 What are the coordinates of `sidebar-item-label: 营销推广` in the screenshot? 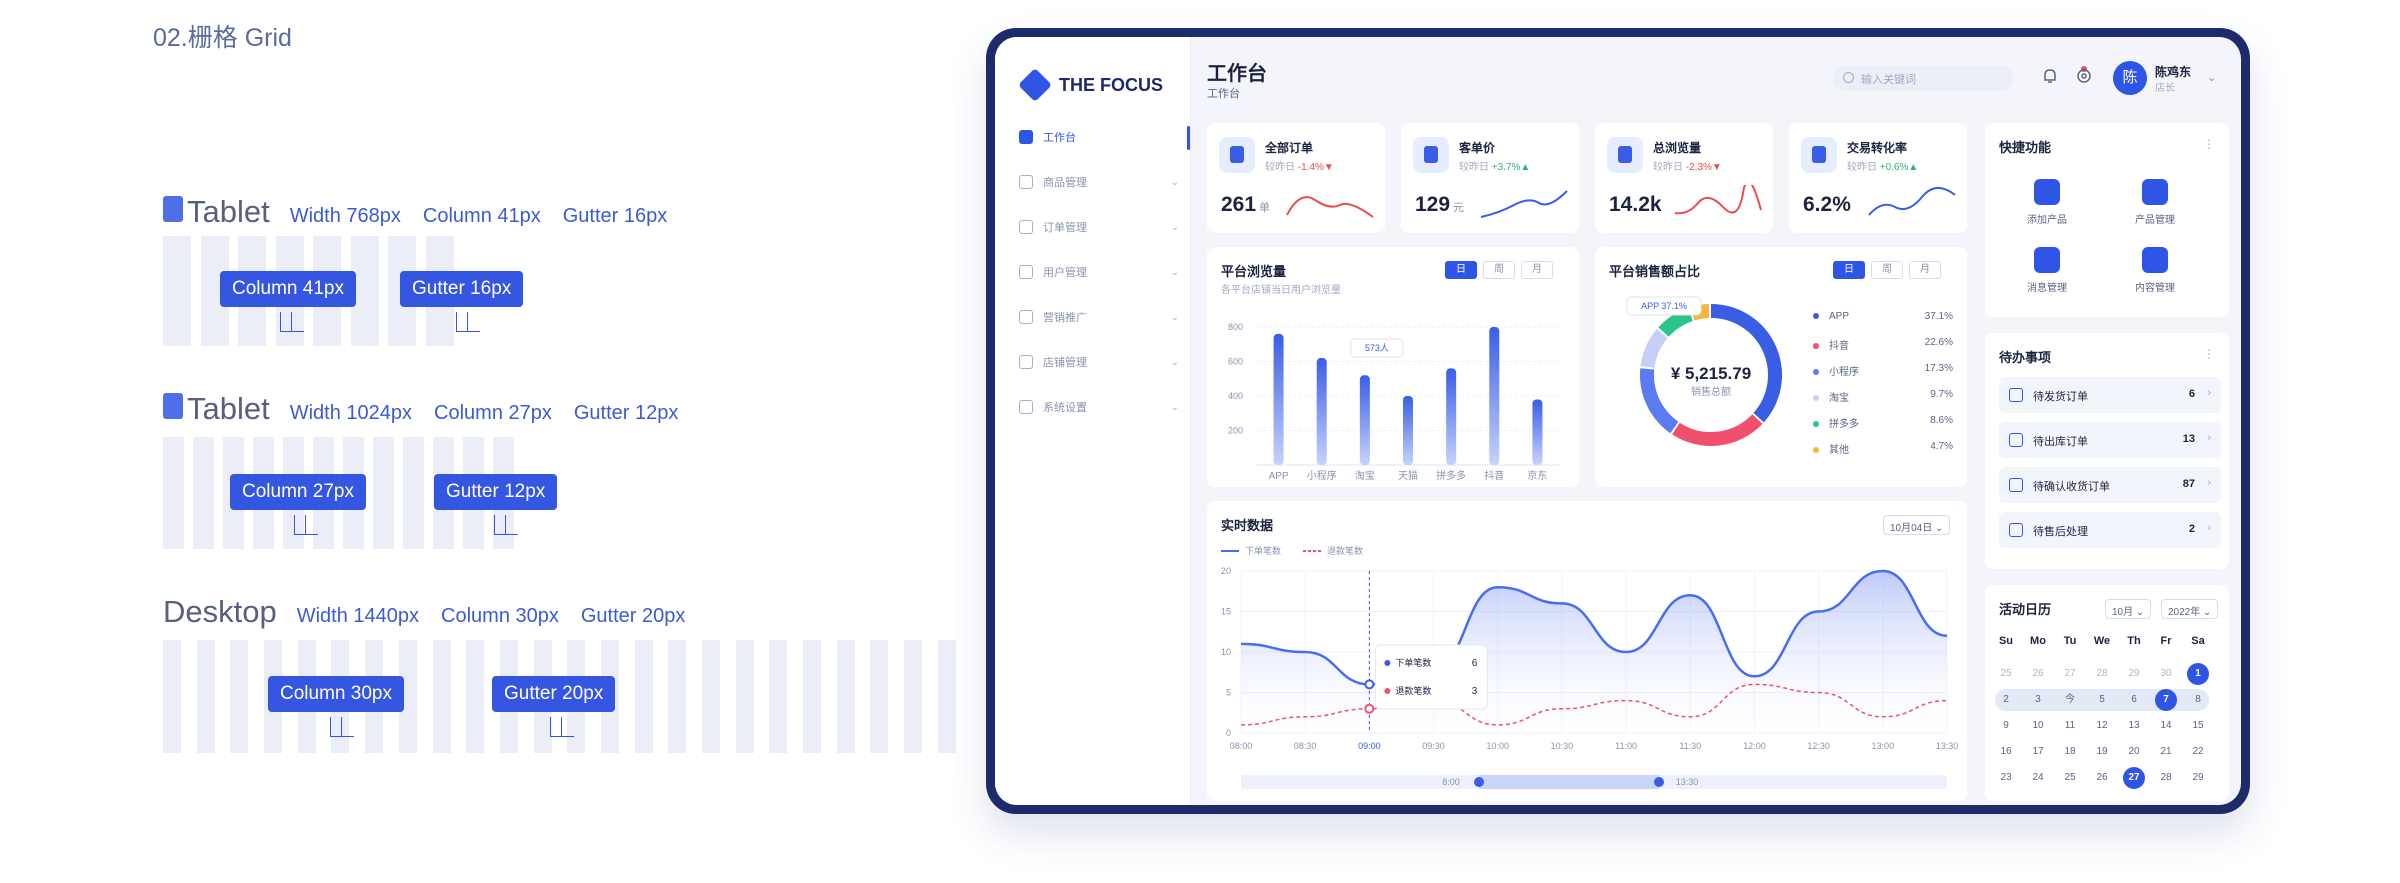 It's located at (1065, 318).